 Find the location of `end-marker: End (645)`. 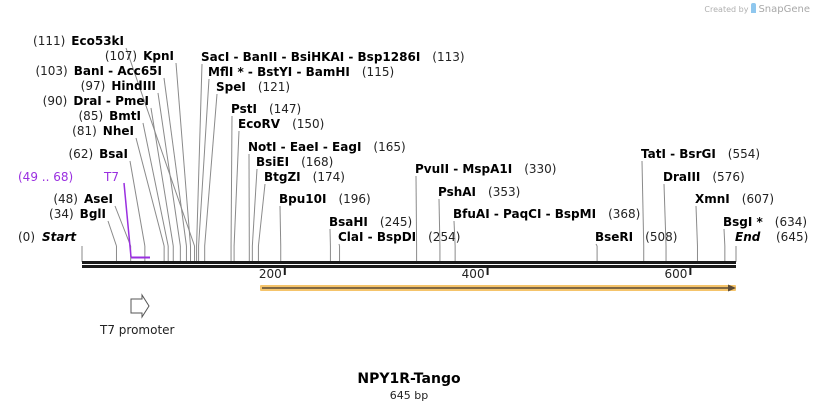

end-marker: End (645) is located at coordinates (771, 246).